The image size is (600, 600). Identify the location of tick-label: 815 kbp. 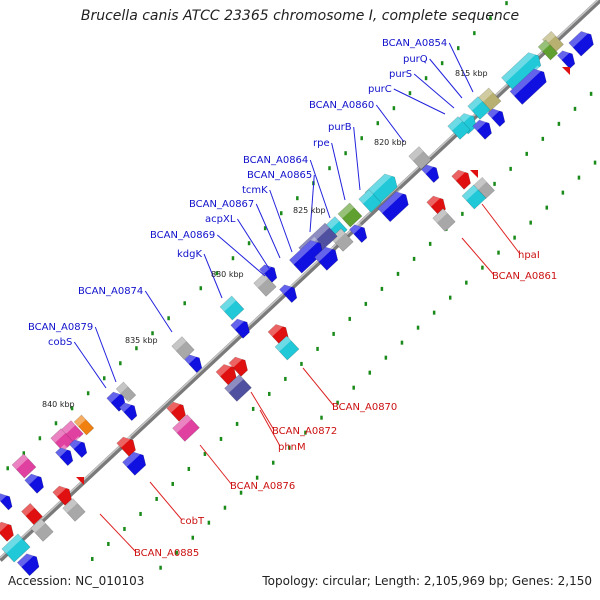
(471, 73).